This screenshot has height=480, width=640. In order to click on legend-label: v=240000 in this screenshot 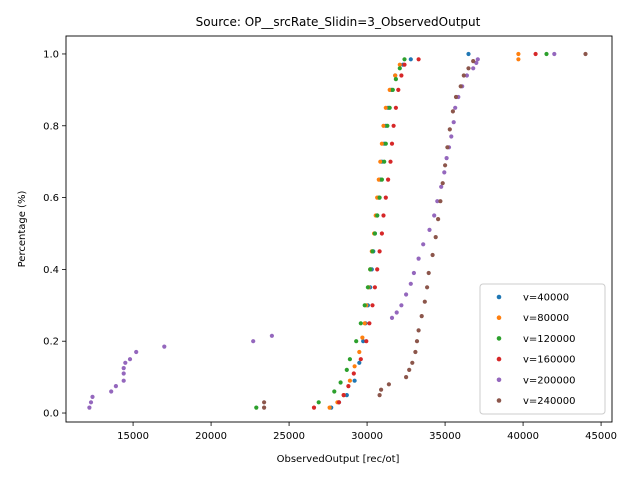, I will do `click(549, 401)`.